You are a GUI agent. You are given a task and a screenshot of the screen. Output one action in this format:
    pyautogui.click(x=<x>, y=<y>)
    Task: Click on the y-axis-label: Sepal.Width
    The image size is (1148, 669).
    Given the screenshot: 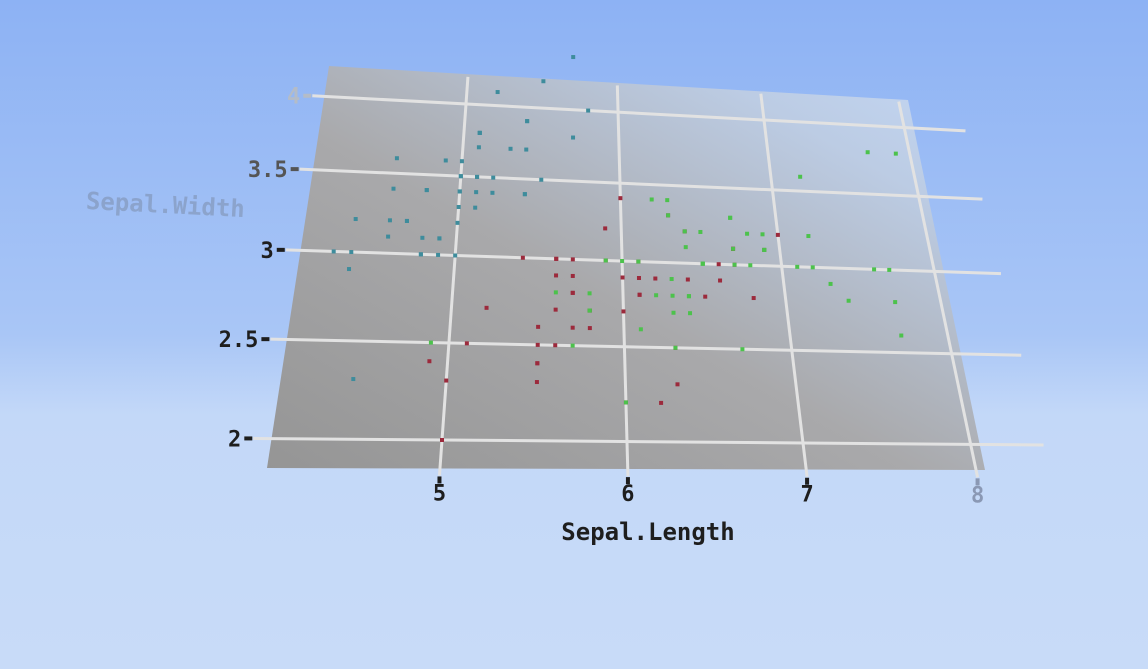 What is the action you would take?
    pyautogui.click(x=165, y=205)
    